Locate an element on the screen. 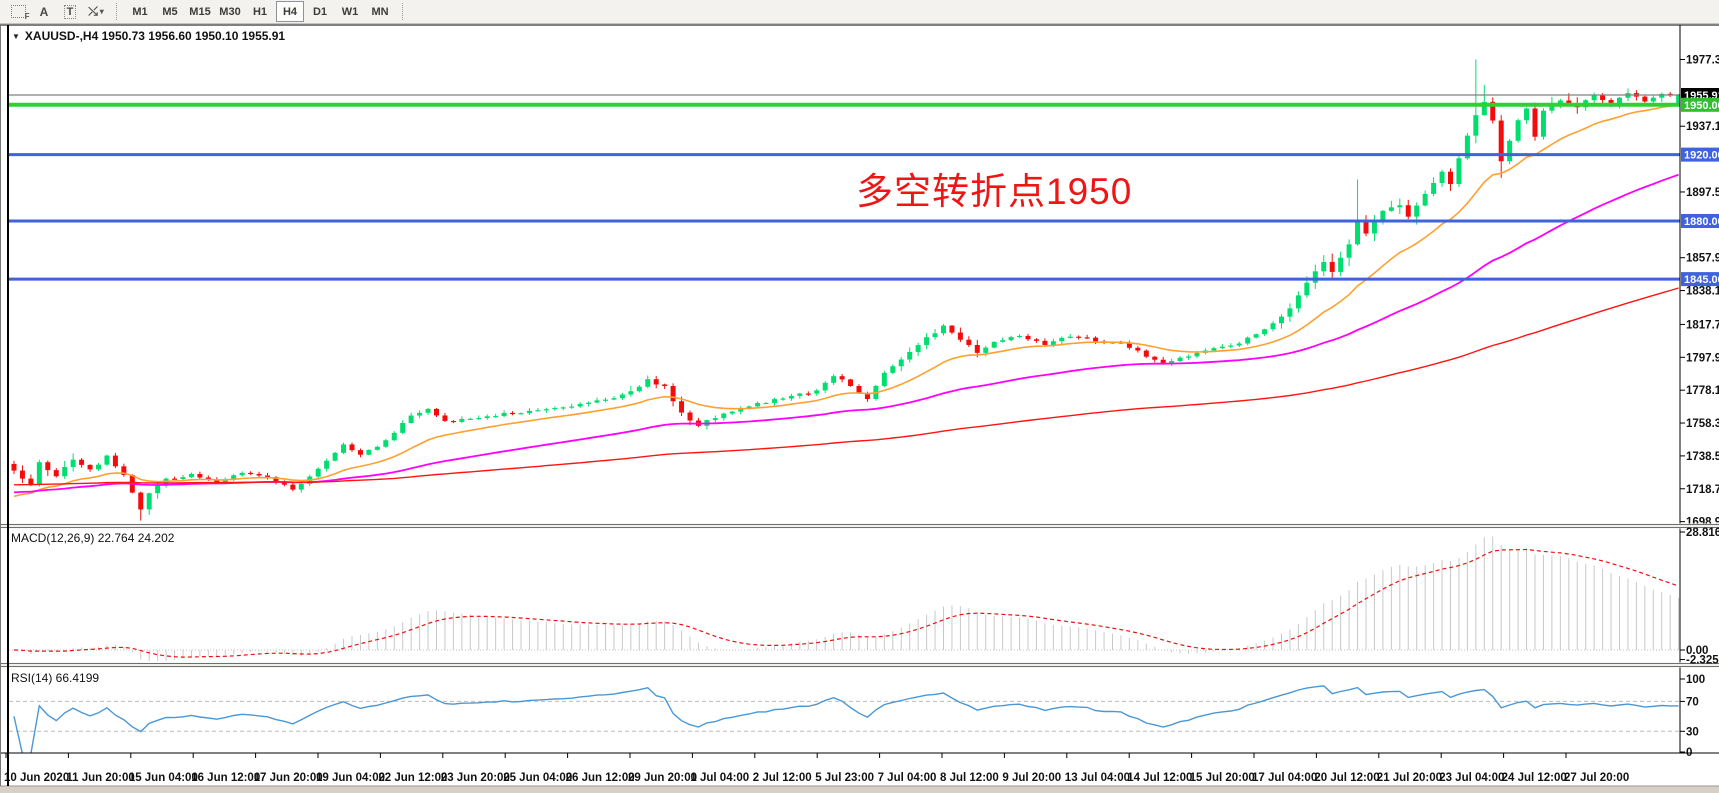  rsi-axis-label: 30 is located at coordinates (1692, 732).